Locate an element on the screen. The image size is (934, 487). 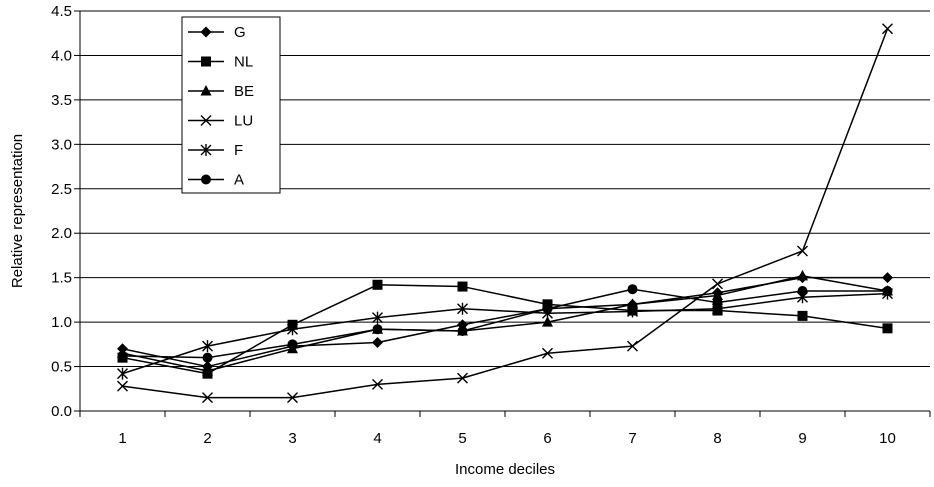
x-tick-label: 6 is located at coordinates (547, 438).